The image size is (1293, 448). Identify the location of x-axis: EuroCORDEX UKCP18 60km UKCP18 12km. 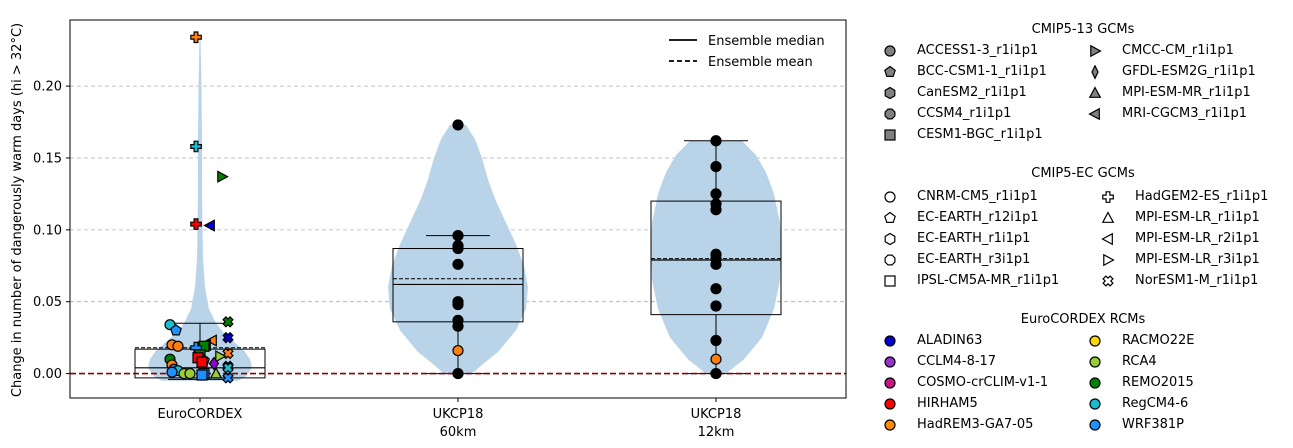
(450, 419).